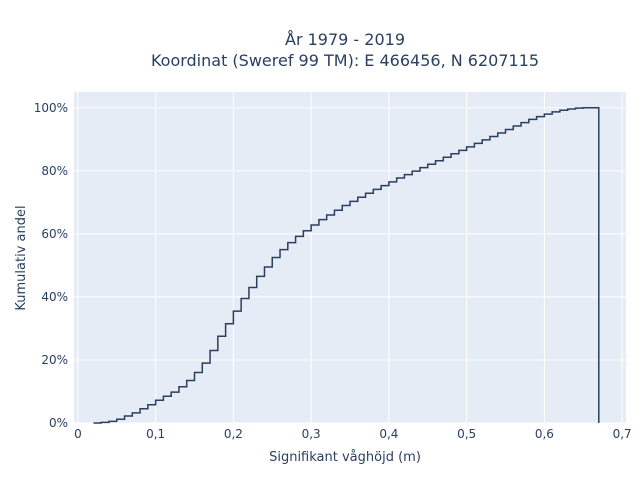 The width and height of the screenshot is (640, 480). What do you see at coordinates (311, 434) in the screenshot?
I see `x-tick-label: 0,3` at bounding box center [311, 434].